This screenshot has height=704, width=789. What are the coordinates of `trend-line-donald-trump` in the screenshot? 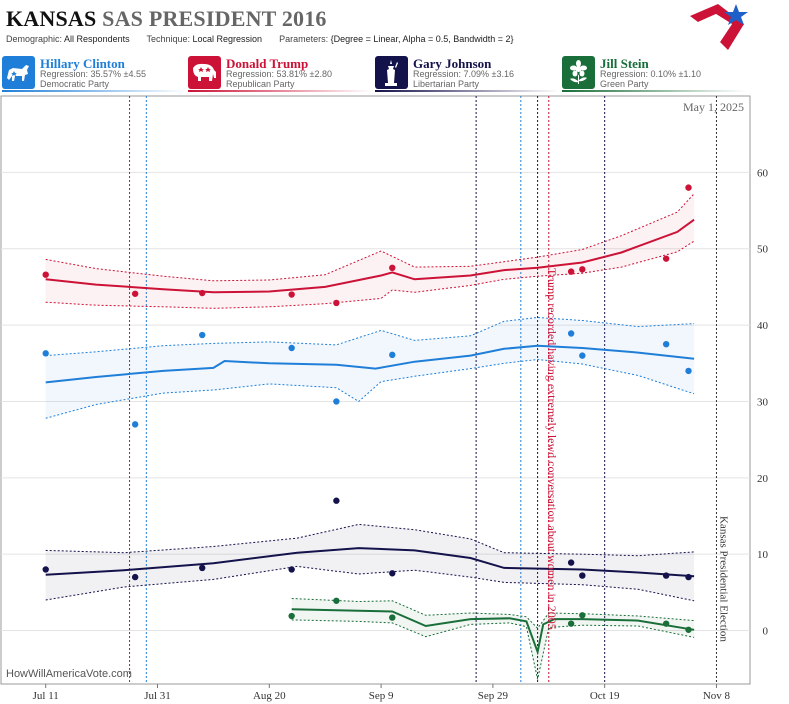 It's located at (370, 256).